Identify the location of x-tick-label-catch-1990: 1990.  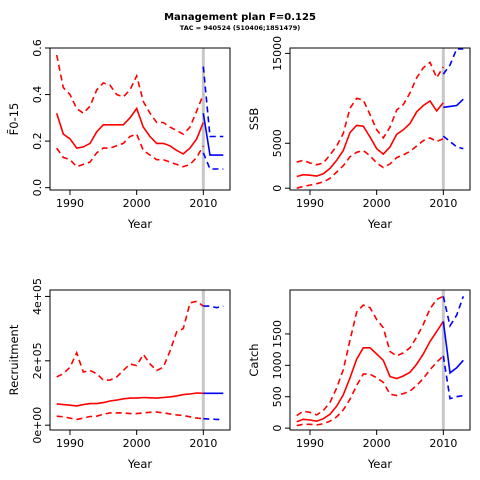
(310, 443).